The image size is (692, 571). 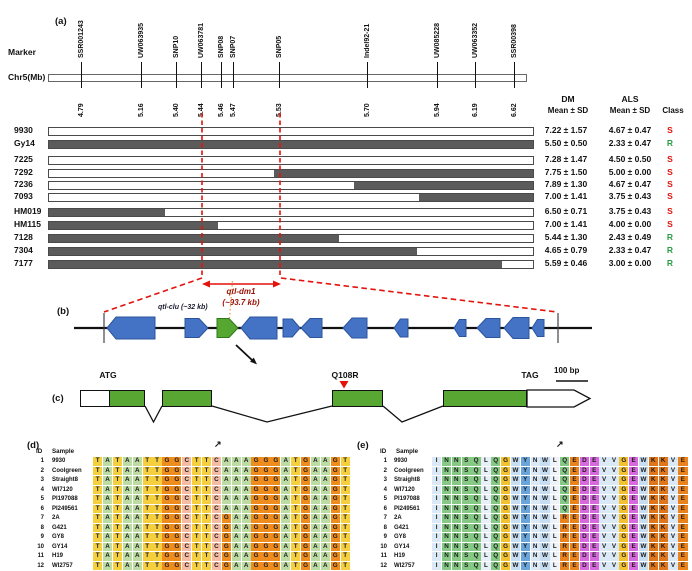 What do you see at coordinates (187, 566) in the screenshot?
I see `d-cell: C` at bounding box center [187, 566].